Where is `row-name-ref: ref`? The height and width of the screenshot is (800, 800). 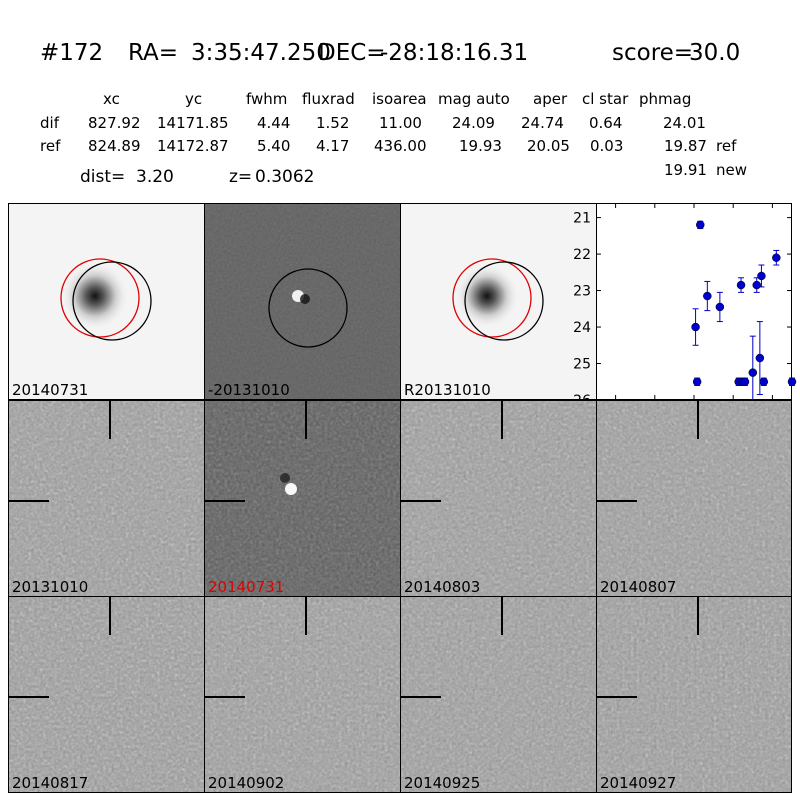 row-name-ref: ref is located at coordinates (50, 146).